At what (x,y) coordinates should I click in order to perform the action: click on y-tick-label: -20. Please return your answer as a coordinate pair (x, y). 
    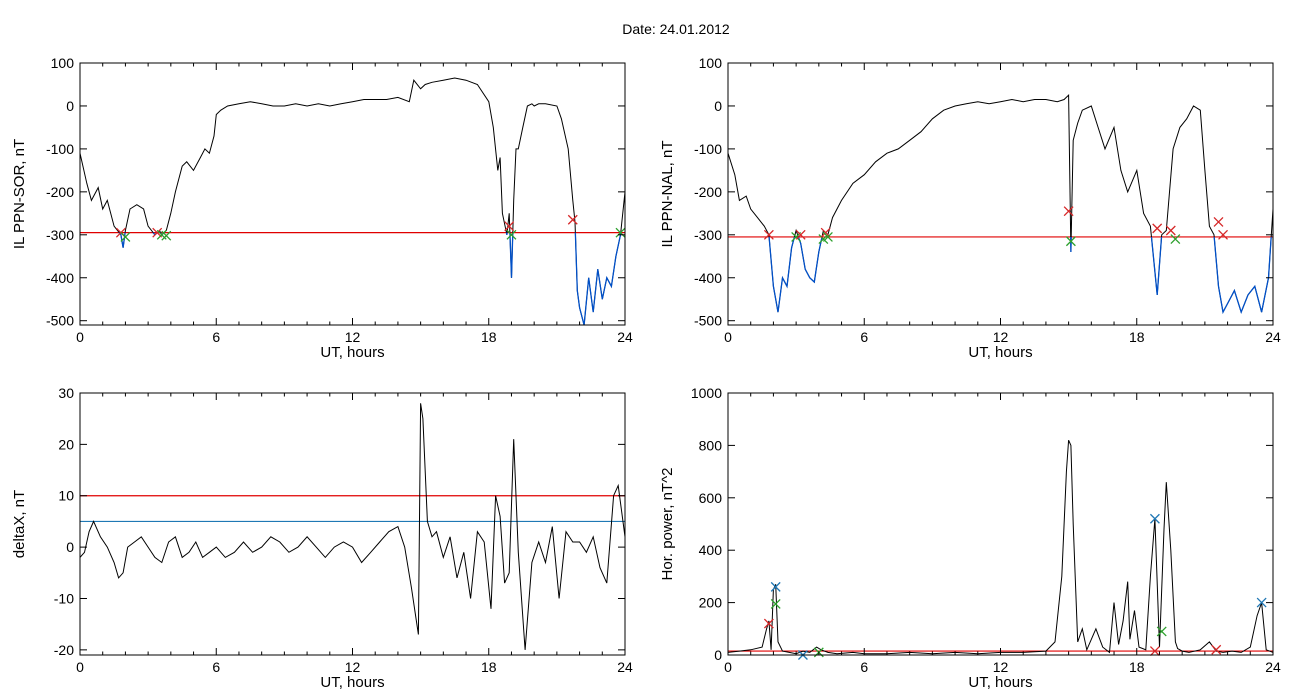
    Looking at the image, I should click on (64, 650).